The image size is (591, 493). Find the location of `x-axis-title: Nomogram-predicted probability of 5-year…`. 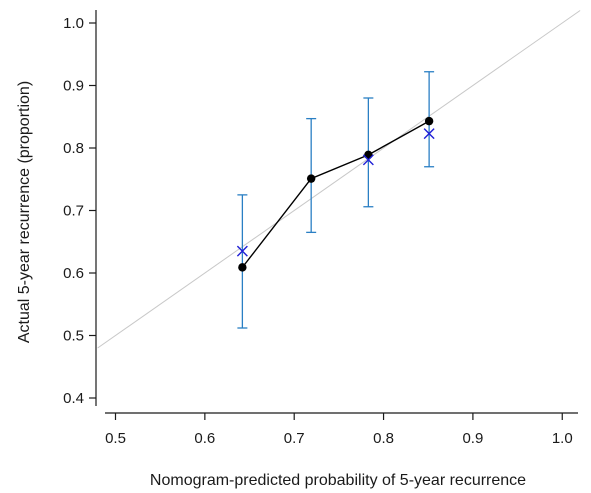

x-axis-title: Nomogram-predicted probability of 5-year… is located at coordinates (338, 480).